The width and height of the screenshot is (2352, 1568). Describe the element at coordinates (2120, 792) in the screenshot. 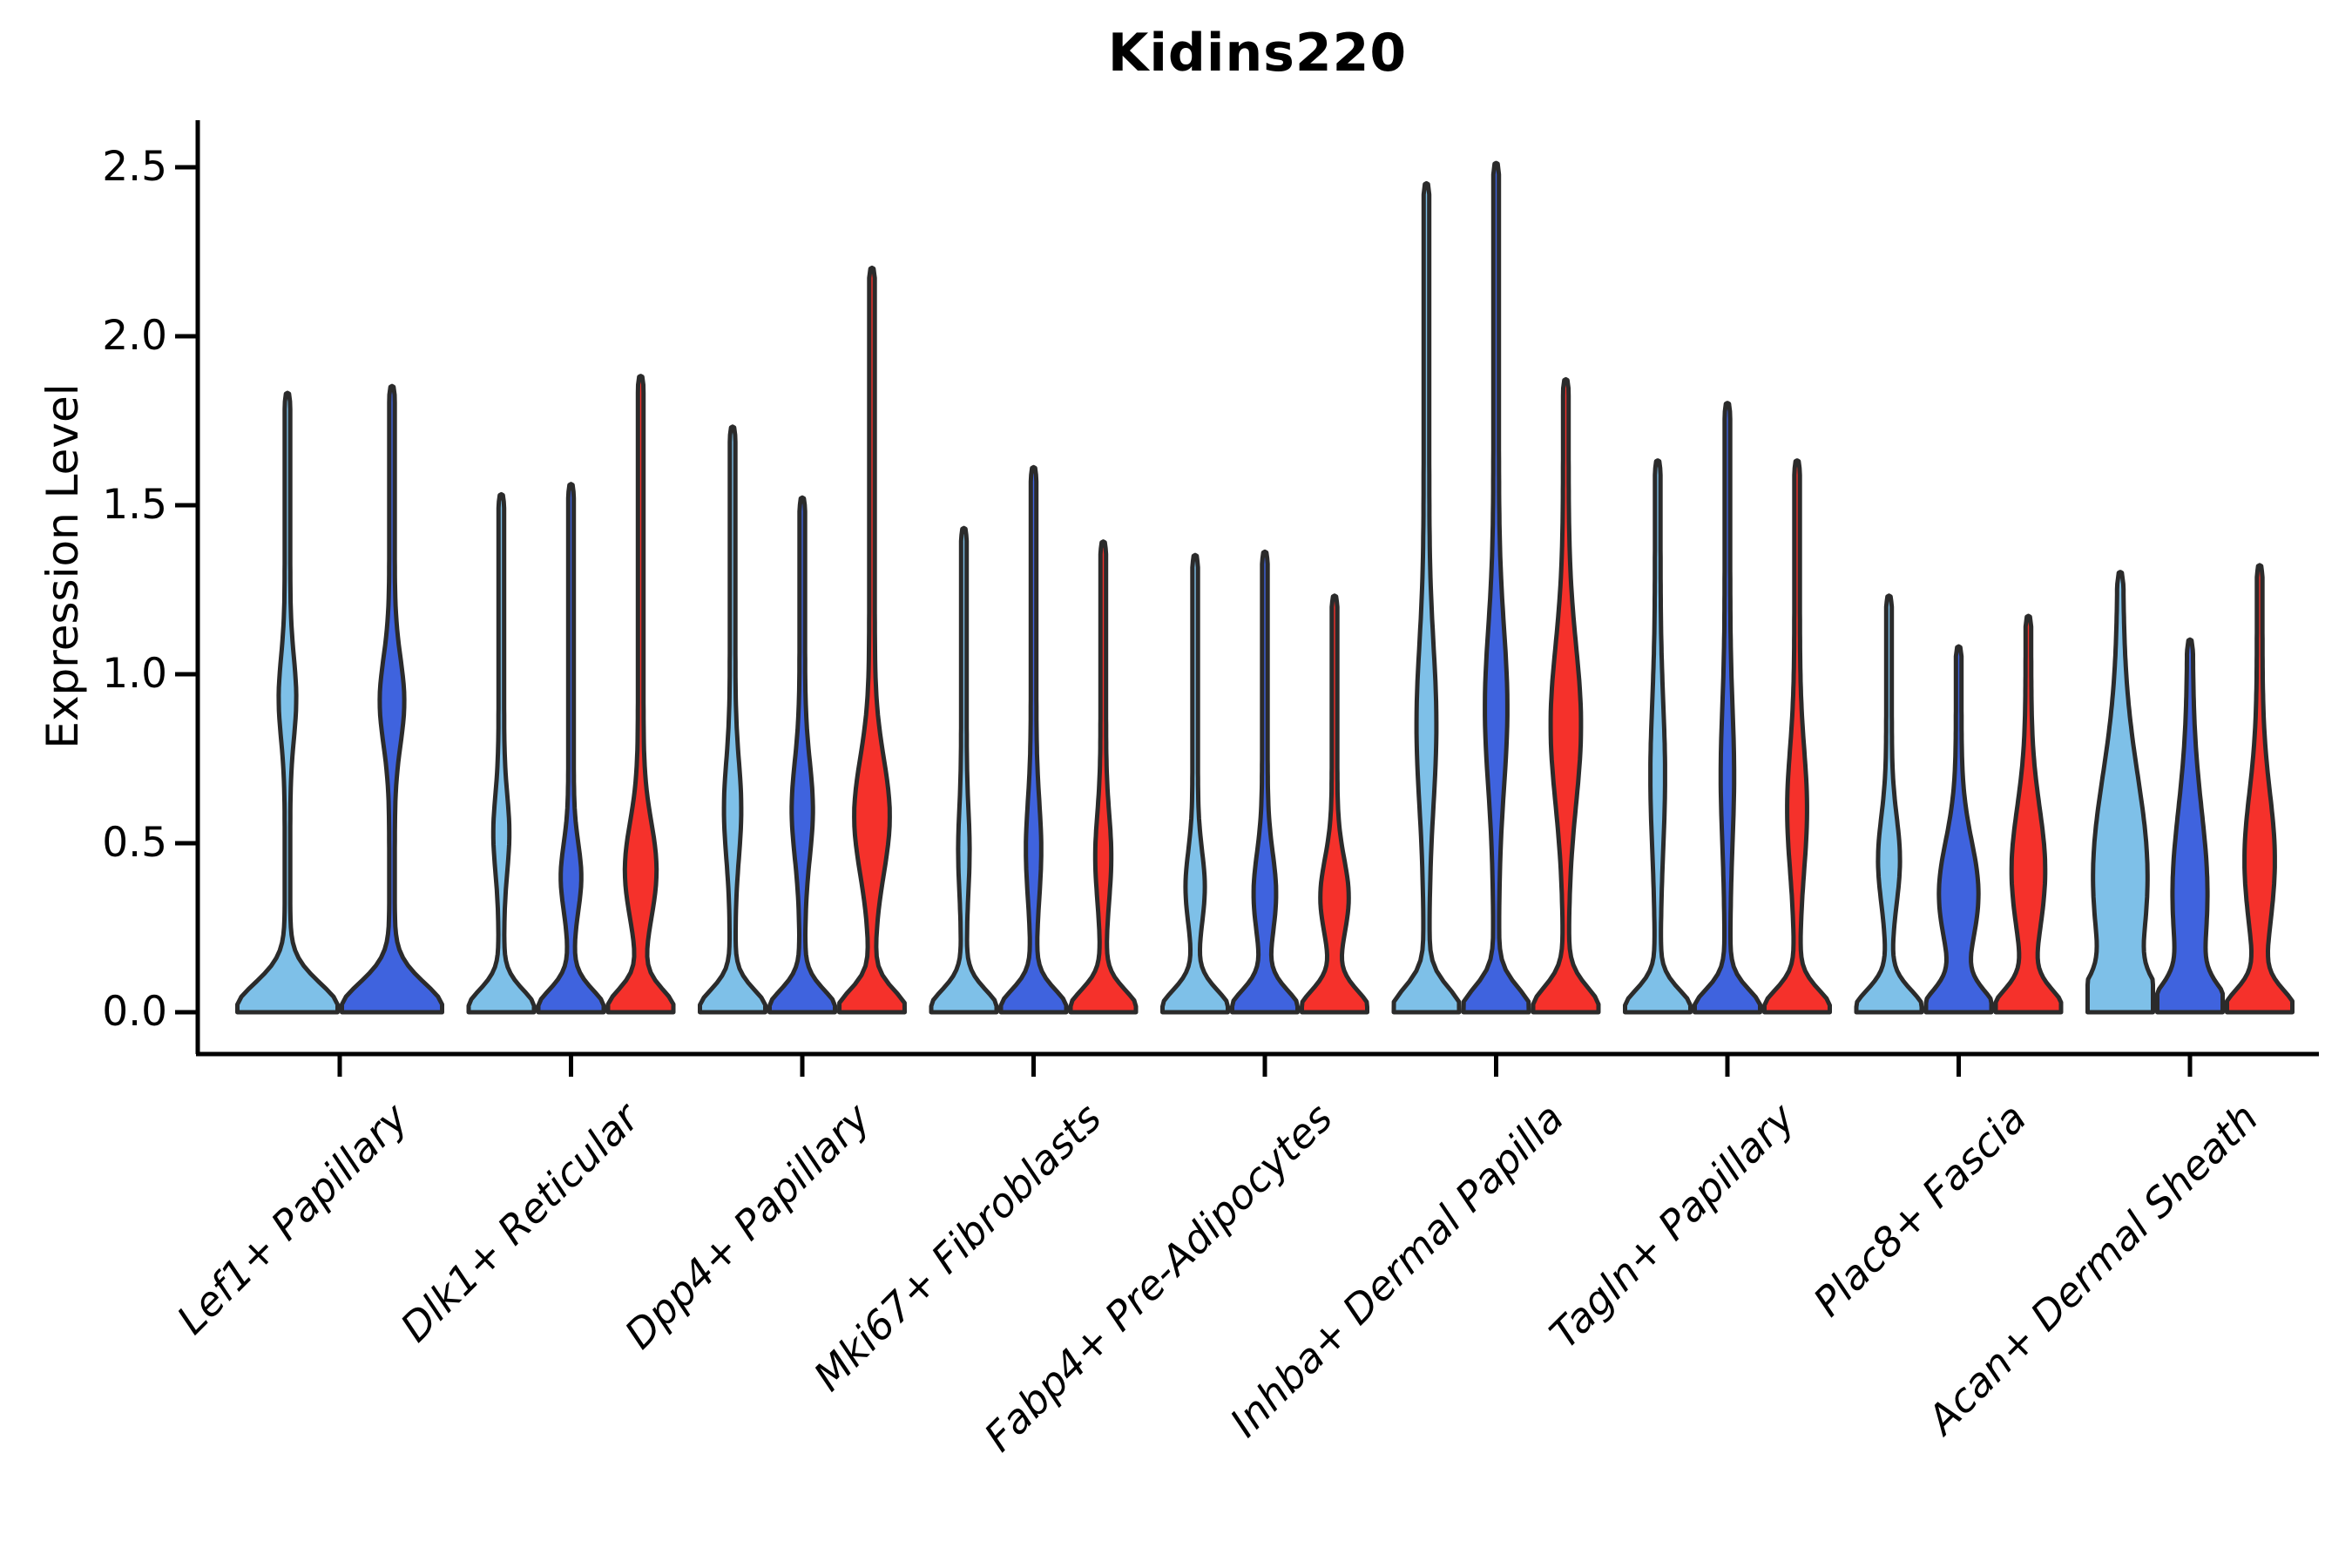

I see `violin-8-blue_light` at that location.